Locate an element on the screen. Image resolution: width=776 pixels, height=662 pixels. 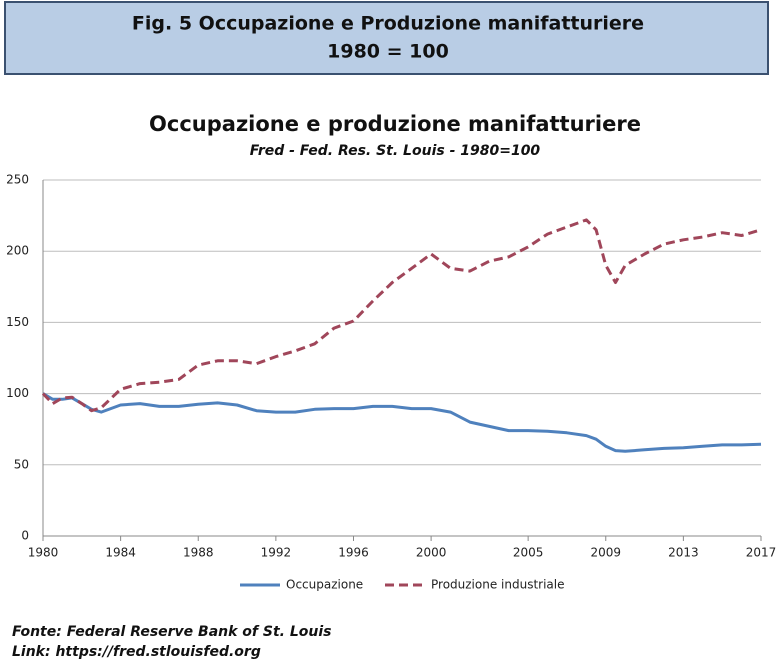
x-tick-label: 2000 is located at coordinates (431, 553).